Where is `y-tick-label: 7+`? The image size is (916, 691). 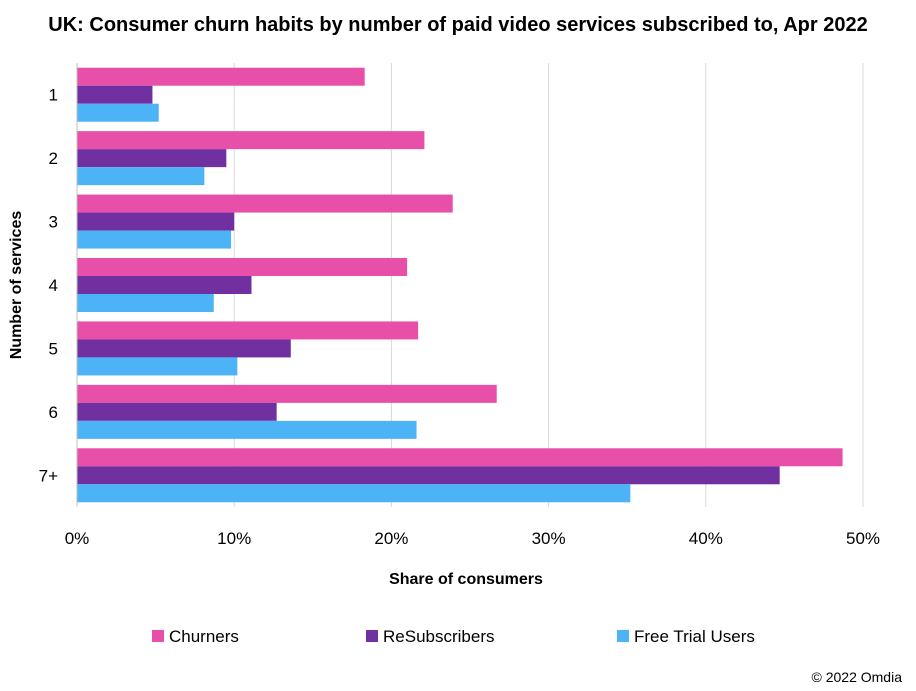
y-tick-label: 7+ is located at coordinates (48, 475).